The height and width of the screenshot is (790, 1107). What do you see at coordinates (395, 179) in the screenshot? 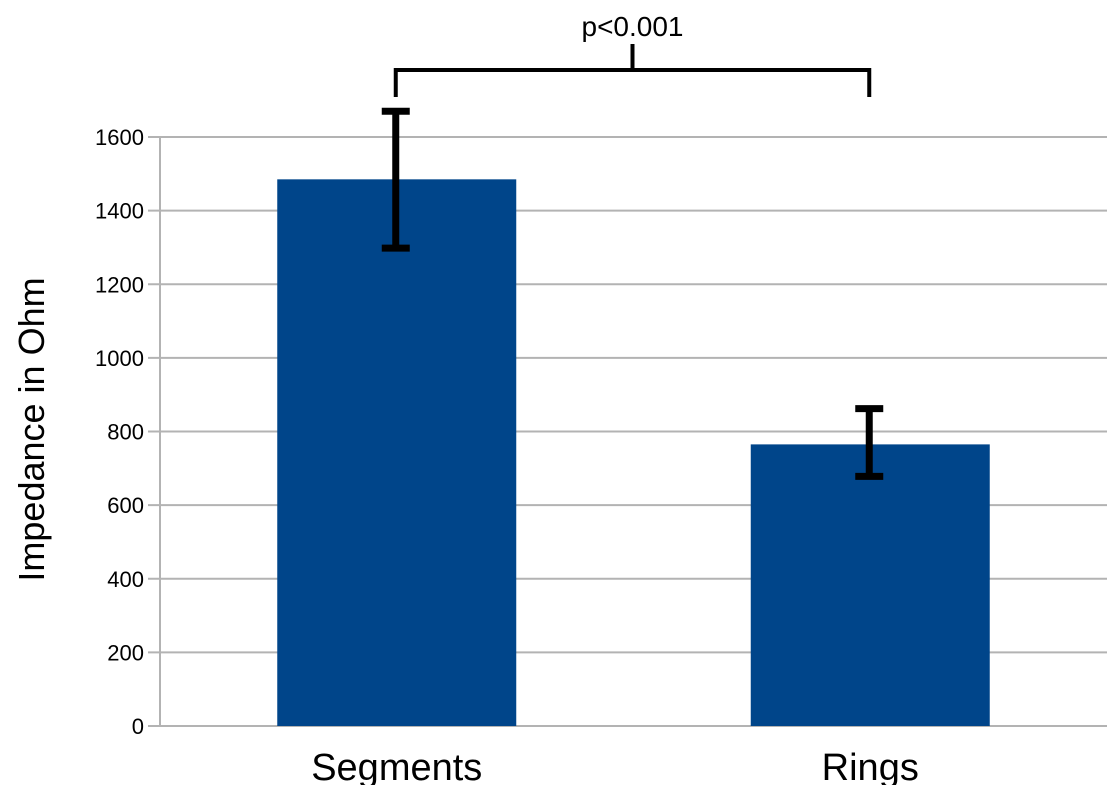
I see `error-bar-segments` at bounding box center [395, 179].